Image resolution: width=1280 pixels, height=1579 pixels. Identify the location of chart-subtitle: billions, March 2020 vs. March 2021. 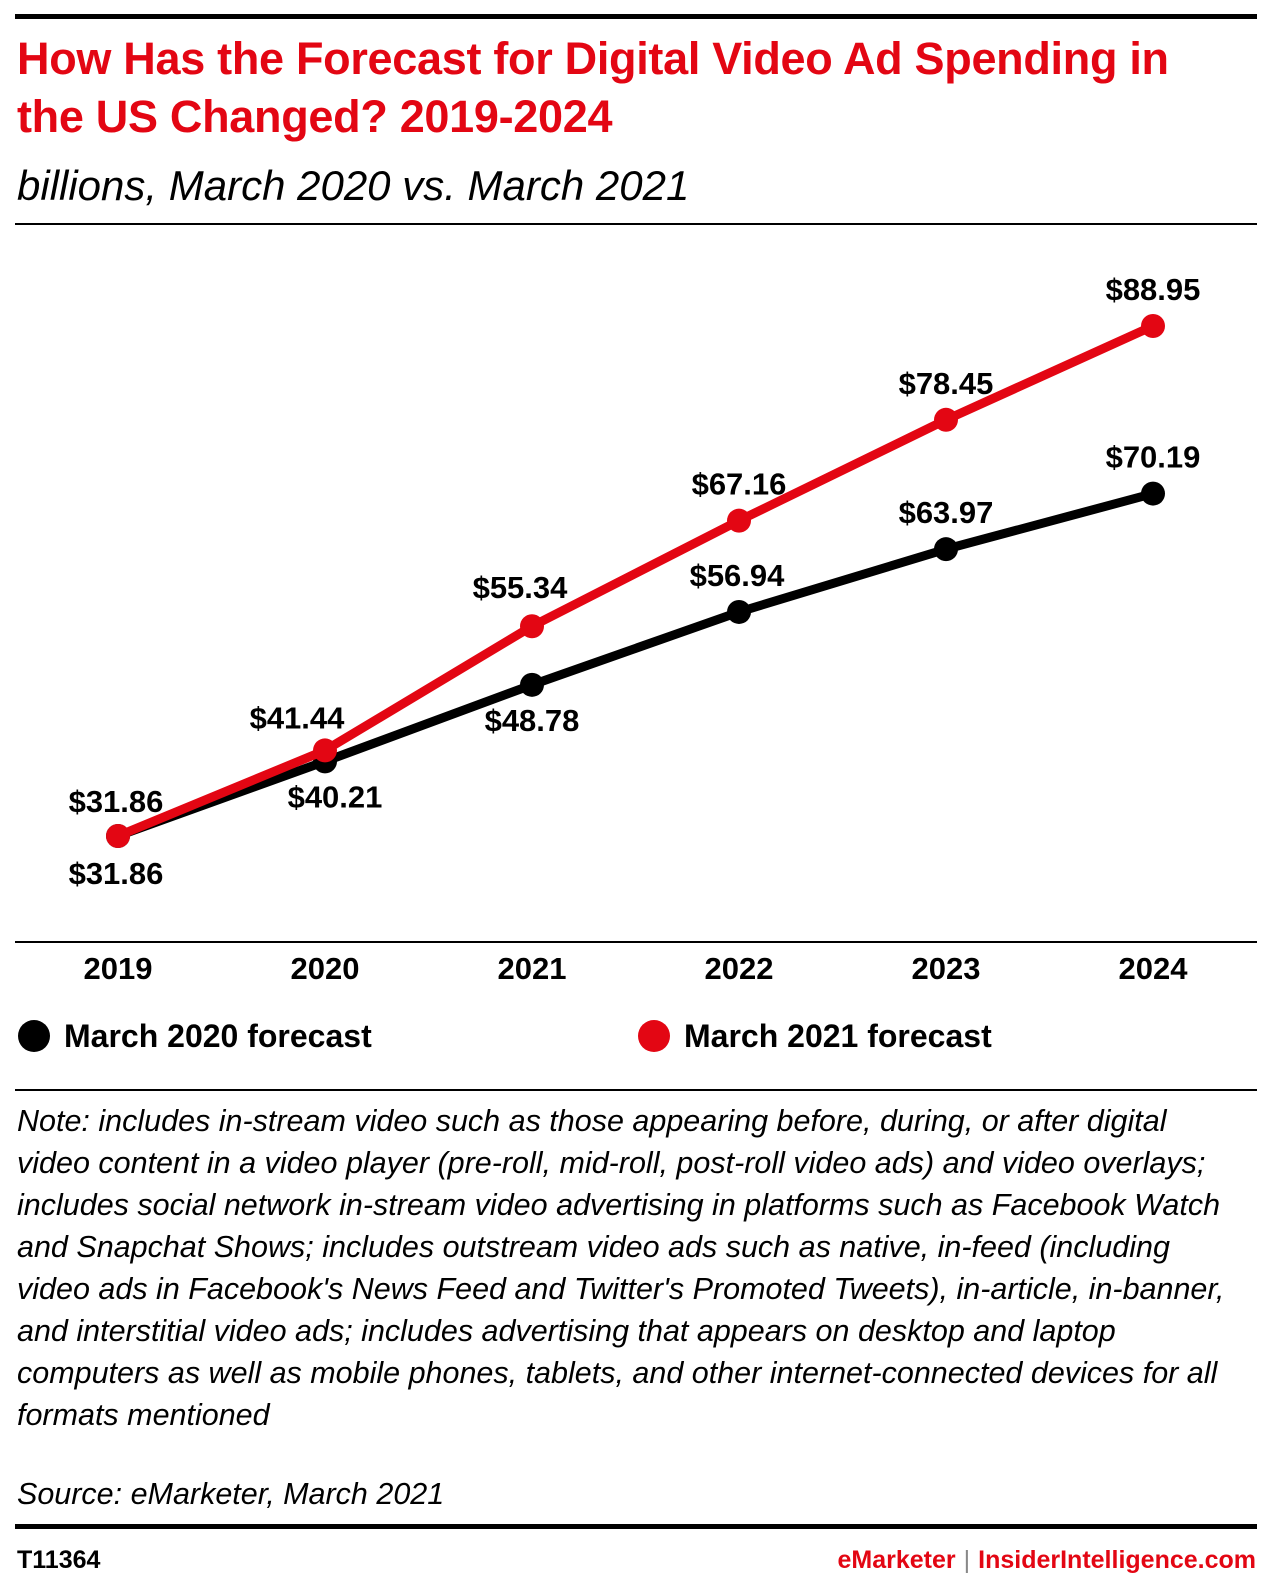
(353, 185).